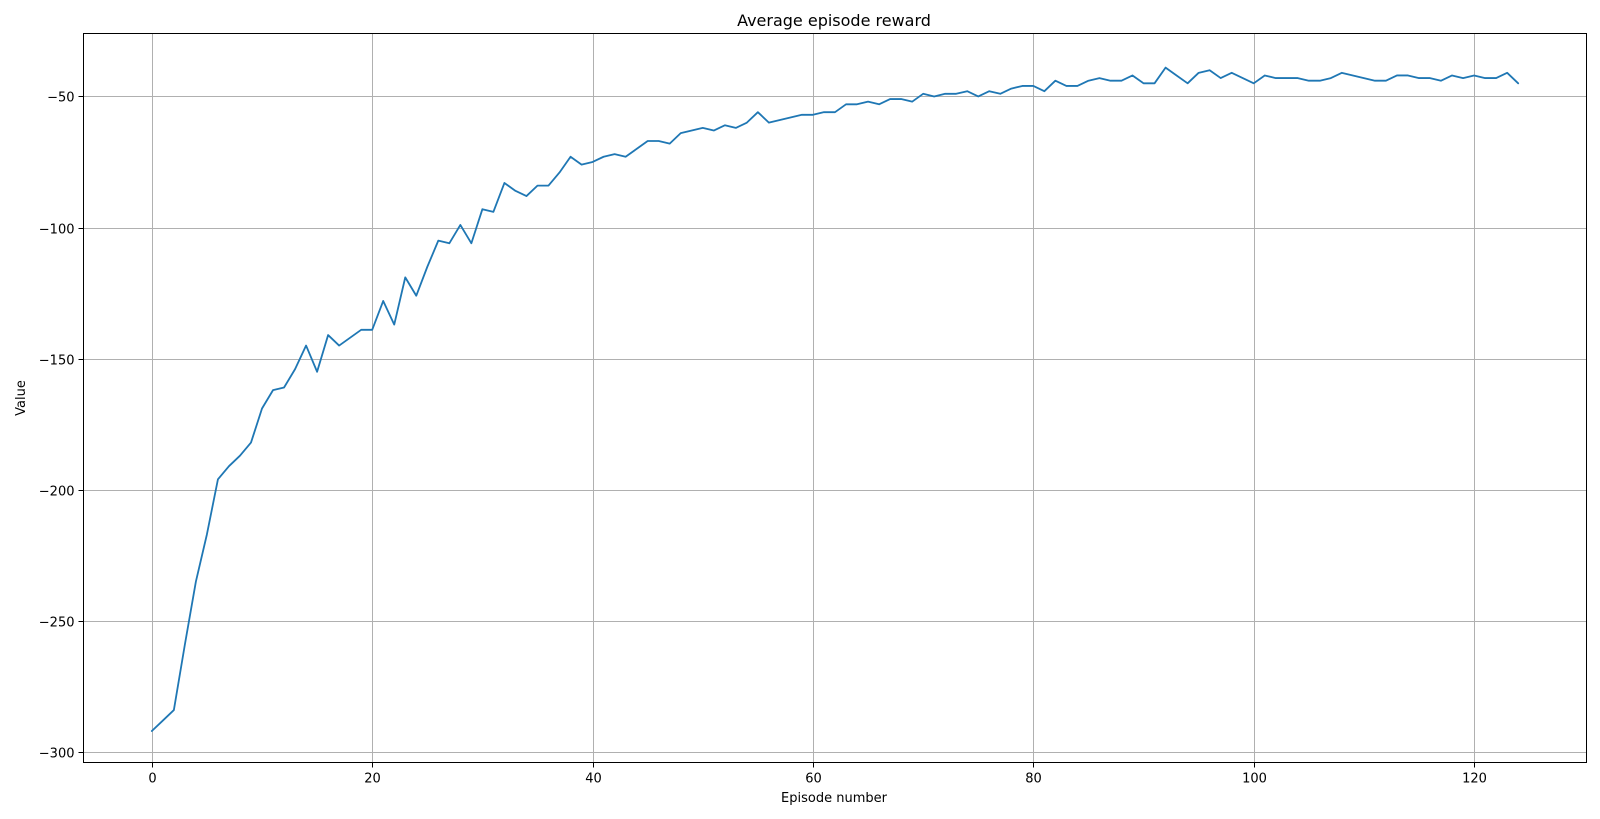 This screenshot has height=819, width=1600. I want to click on x-tick-label: 100, so click(1254, 779).